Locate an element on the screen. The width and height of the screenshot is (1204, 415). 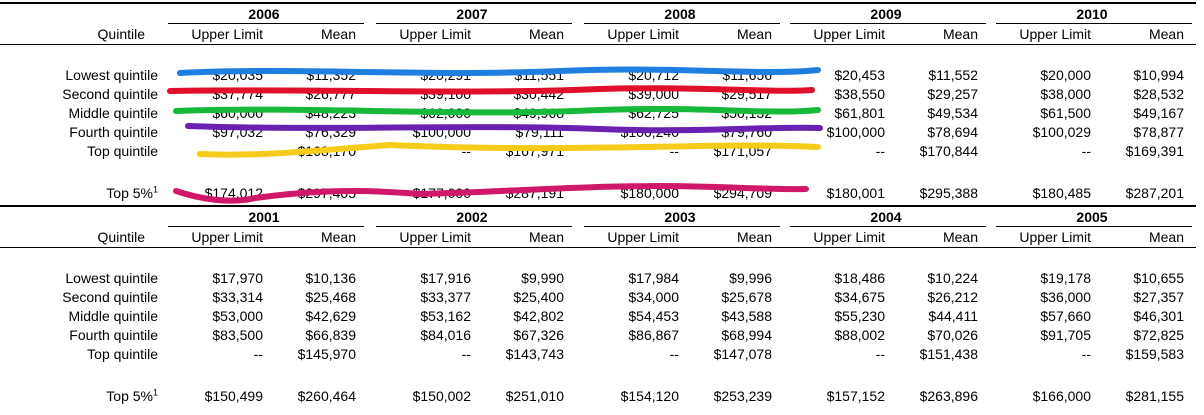
mean-cell: $79,760 is located at coordinates (746, 132).